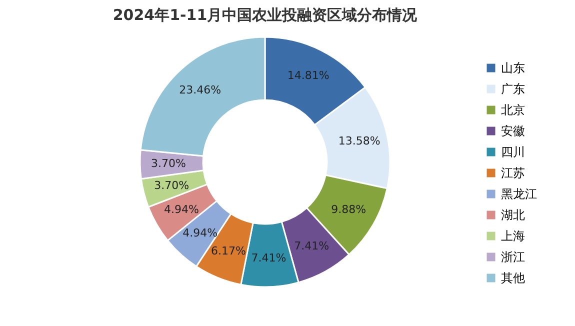 This screenshot has height=326, width=575. I want to click on legend-label: 四川, so click(513, 152).